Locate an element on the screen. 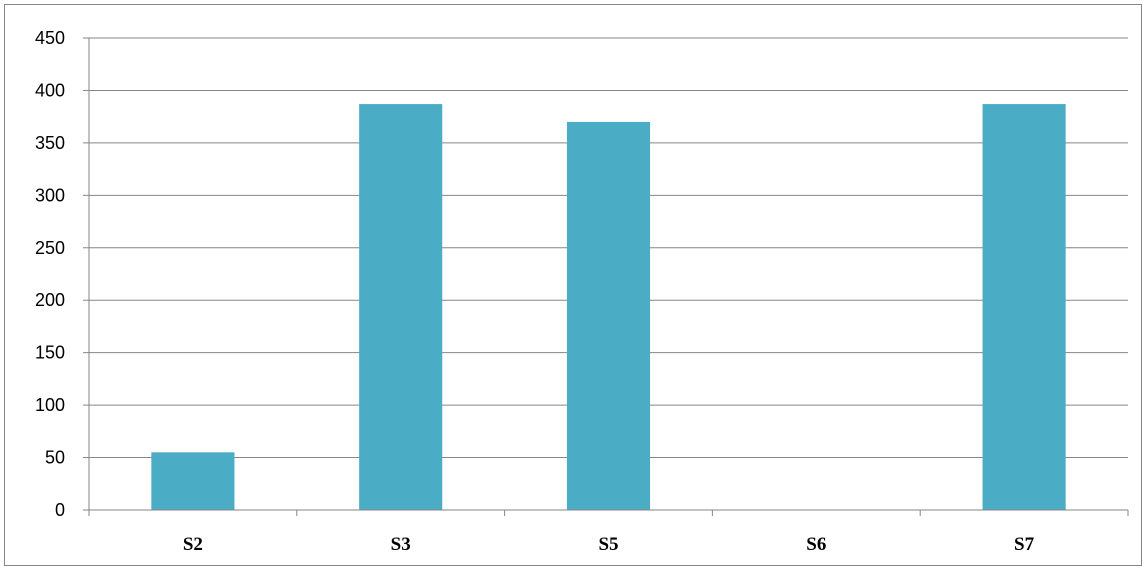  bar-s7 is located at coordinates (1024, 307).